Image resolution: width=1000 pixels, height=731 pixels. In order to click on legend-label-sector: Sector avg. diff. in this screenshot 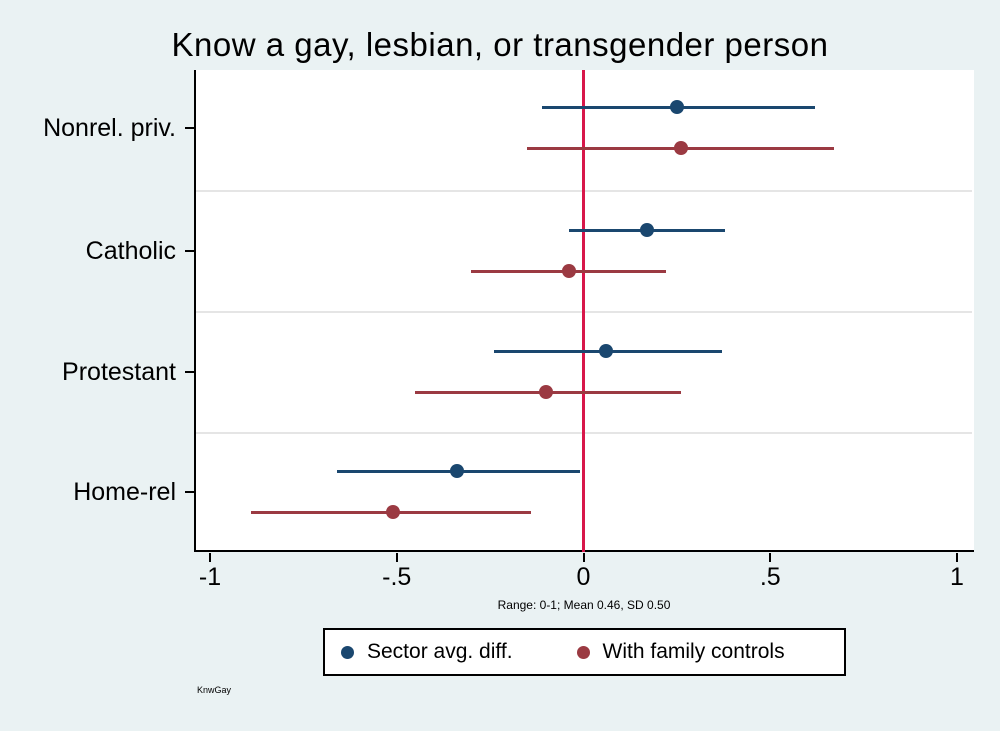, I will do `click(440, 651)`.